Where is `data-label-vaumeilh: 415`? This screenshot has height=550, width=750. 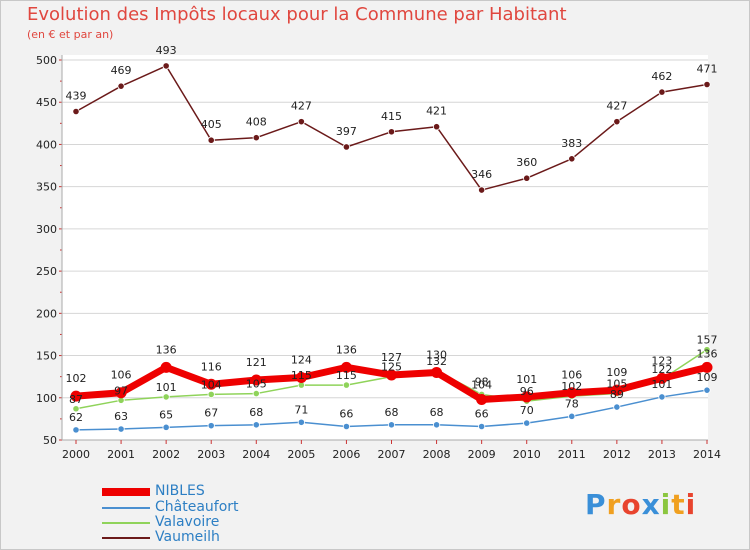 data-label-vaumeilh: 415 is located at coordinates (391, 116).